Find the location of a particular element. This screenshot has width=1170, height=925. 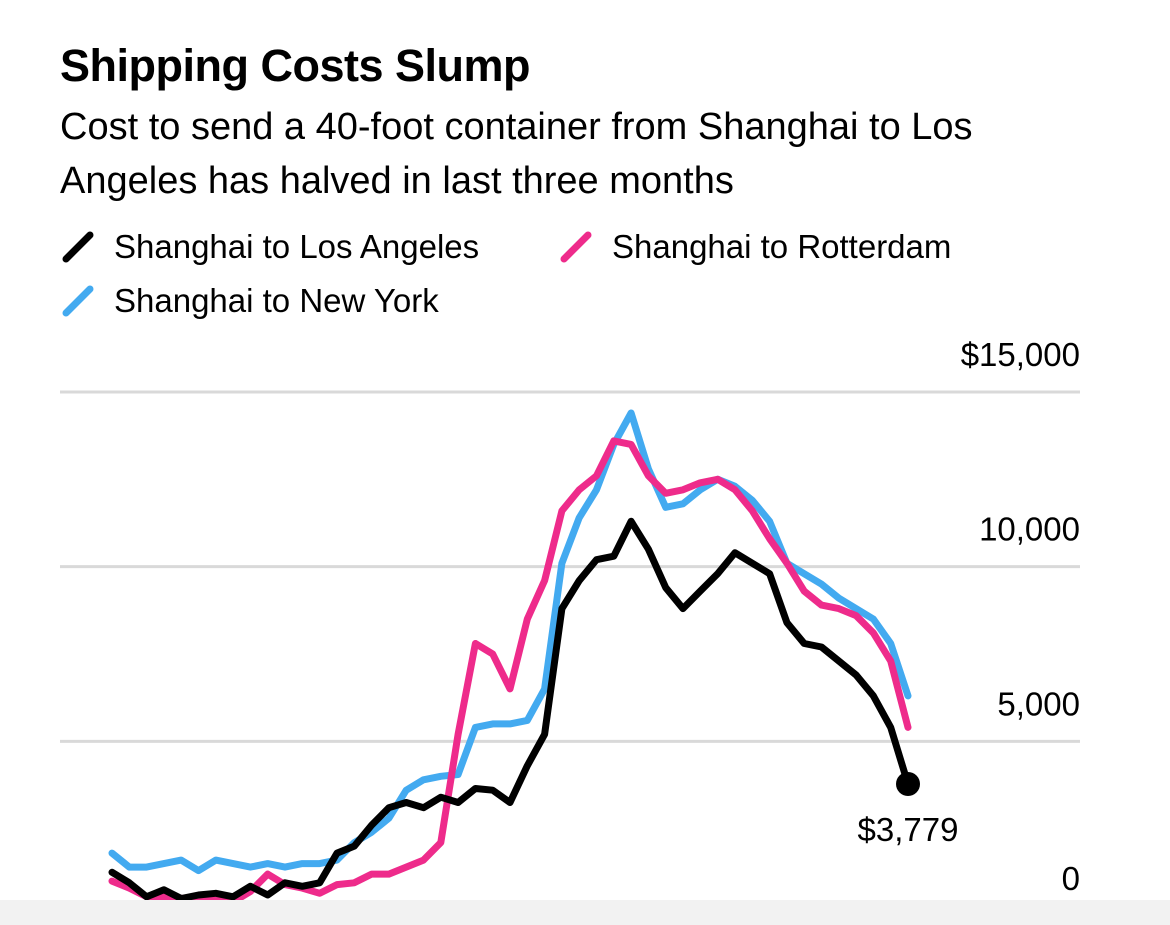

legend-label-new-york: Shanghai to New York is located at coordinates (276, 300).